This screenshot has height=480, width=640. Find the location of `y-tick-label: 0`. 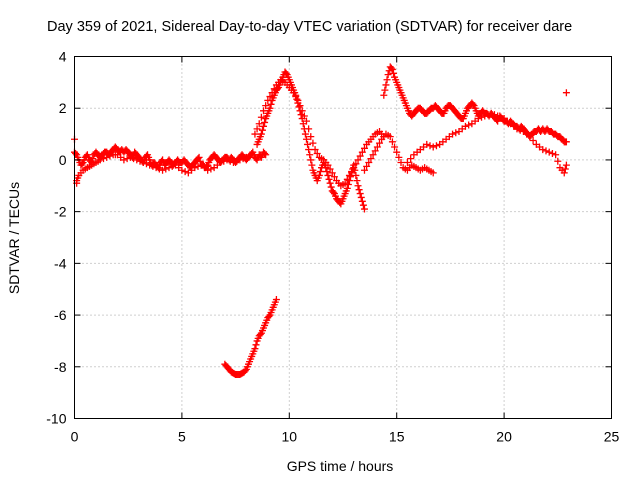

y-tick-label: 0 is located at coordinates (63, 160).